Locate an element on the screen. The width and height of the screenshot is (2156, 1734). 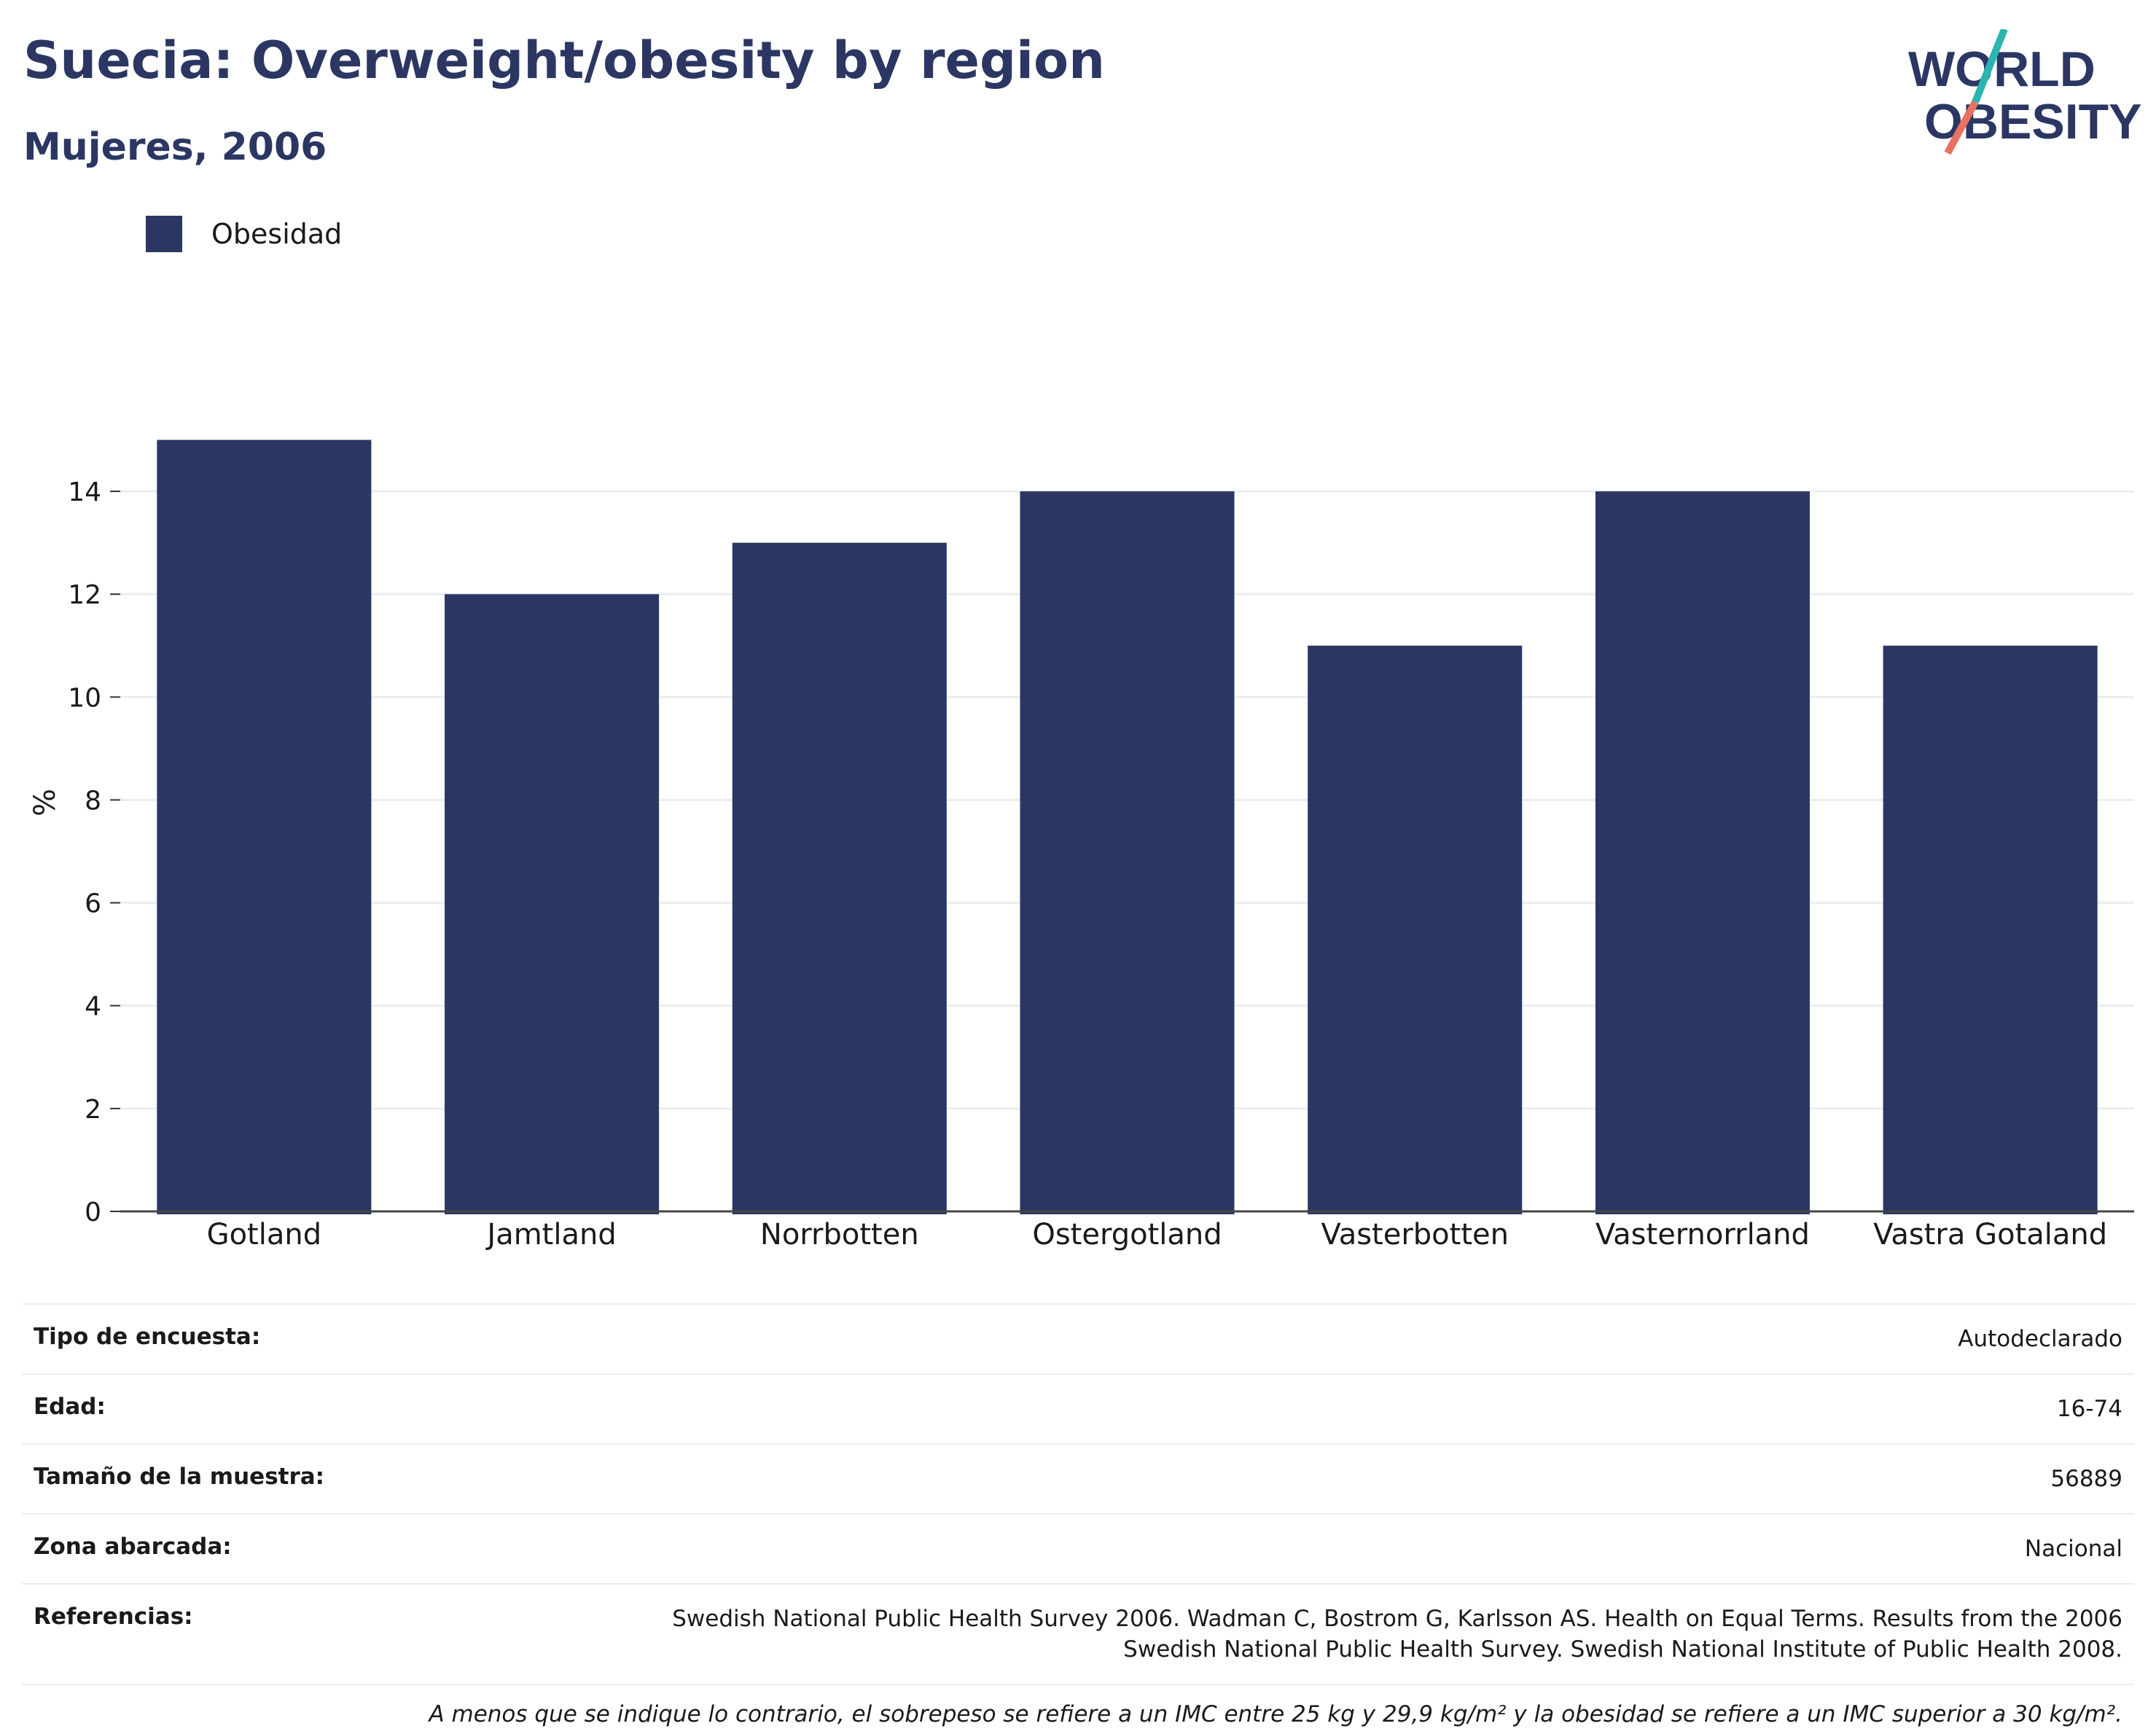
x-tick-label: Gotland is located at coordinates (264, 1234).